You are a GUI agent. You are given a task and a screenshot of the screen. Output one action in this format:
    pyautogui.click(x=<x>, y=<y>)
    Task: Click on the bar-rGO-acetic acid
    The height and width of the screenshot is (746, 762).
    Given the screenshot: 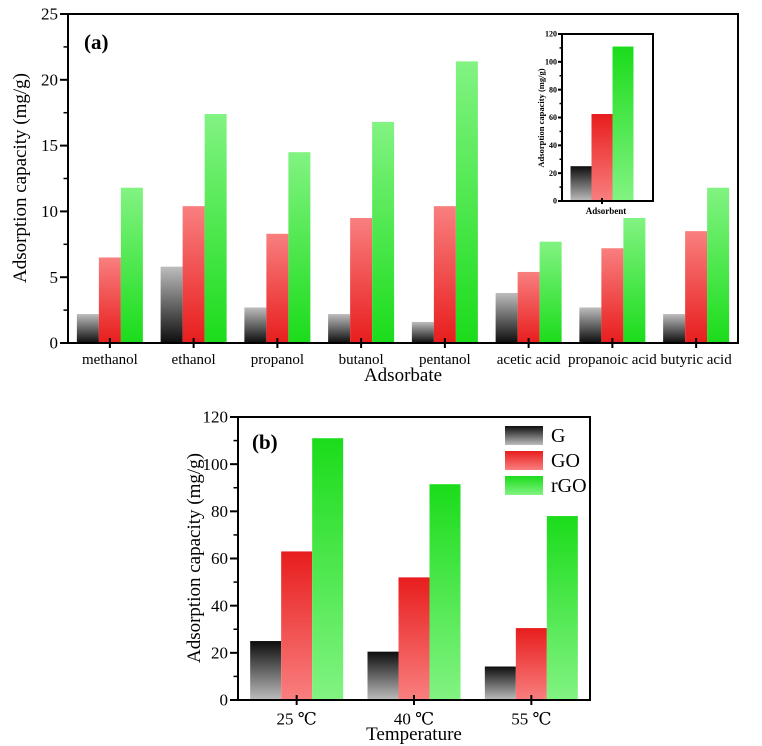 What is the action you would take?
    pyautogui.click(x=550, y=292)
    